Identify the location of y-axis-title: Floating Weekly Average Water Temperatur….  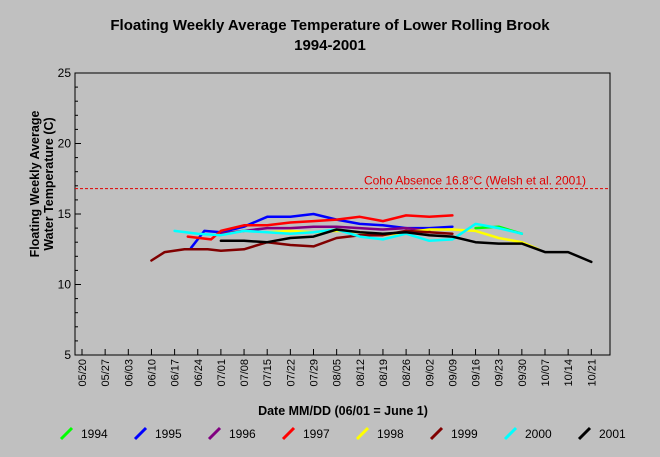
(42, 184).